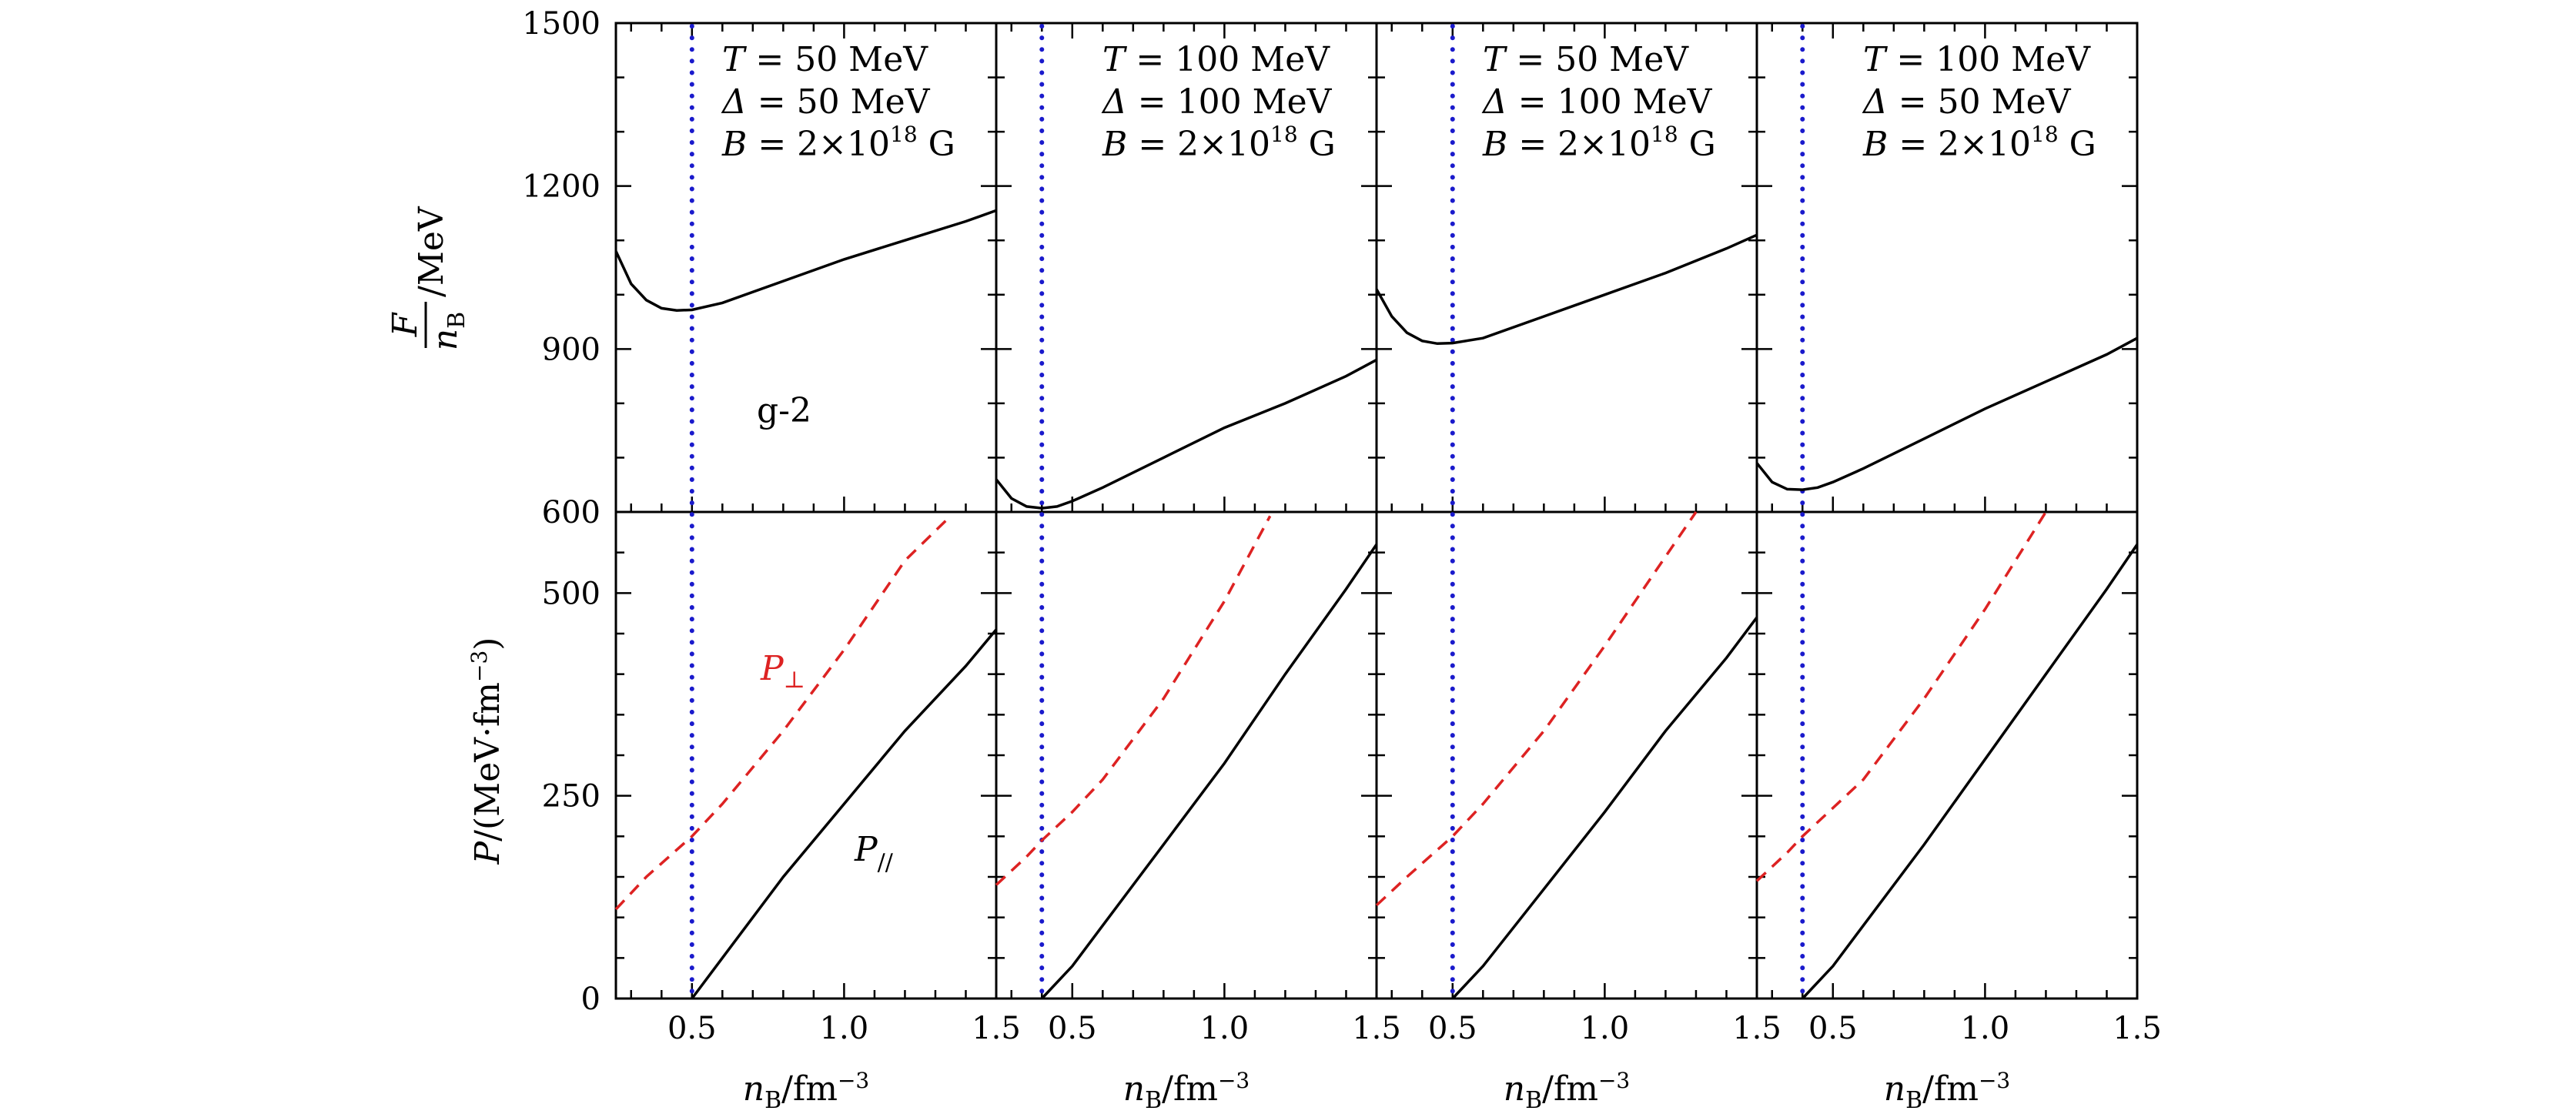 The height and width of the screenshot is (1114, 2576). Describe the element at coordinates (1977, 59) in the screenshot. I see `legend-row-4-1: T = 100 MeV` at that location.